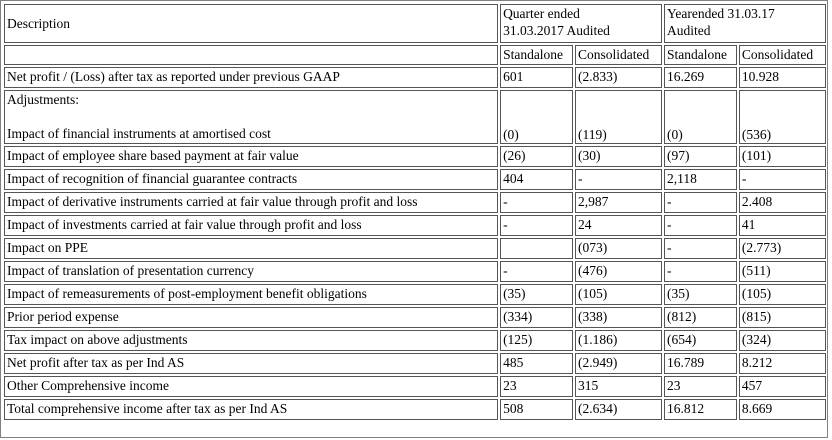 The height and width of the screenshot is (440, 832). What do you see at coordinates (700, 409) in the screenshot?
I see `cell-value: 16.812` at bounding box center [700, 409].